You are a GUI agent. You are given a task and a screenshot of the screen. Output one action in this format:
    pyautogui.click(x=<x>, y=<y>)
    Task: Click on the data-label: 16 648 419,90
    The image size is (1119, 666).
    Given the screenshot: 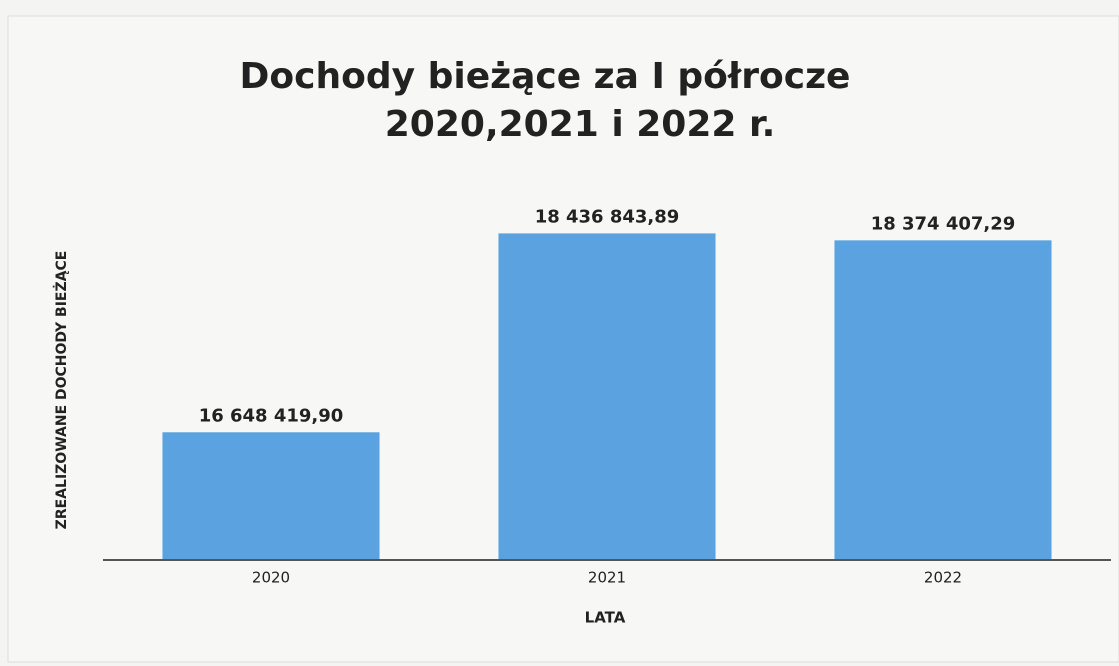 What is the action you would take?
    pyautogui.click(x=271, y=415)
    